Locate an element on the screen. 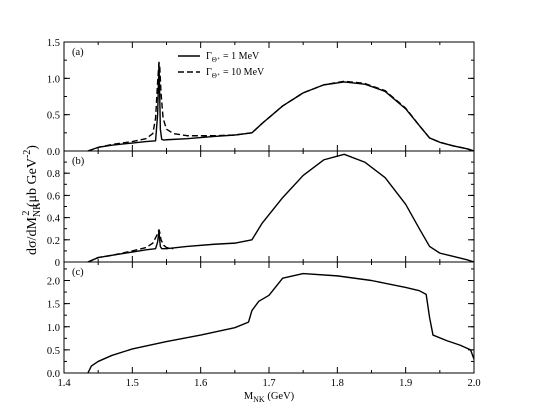 This screenshot has width=537, height=415. y-label-unit-sup: -2 is located at coordinates (27, 154).